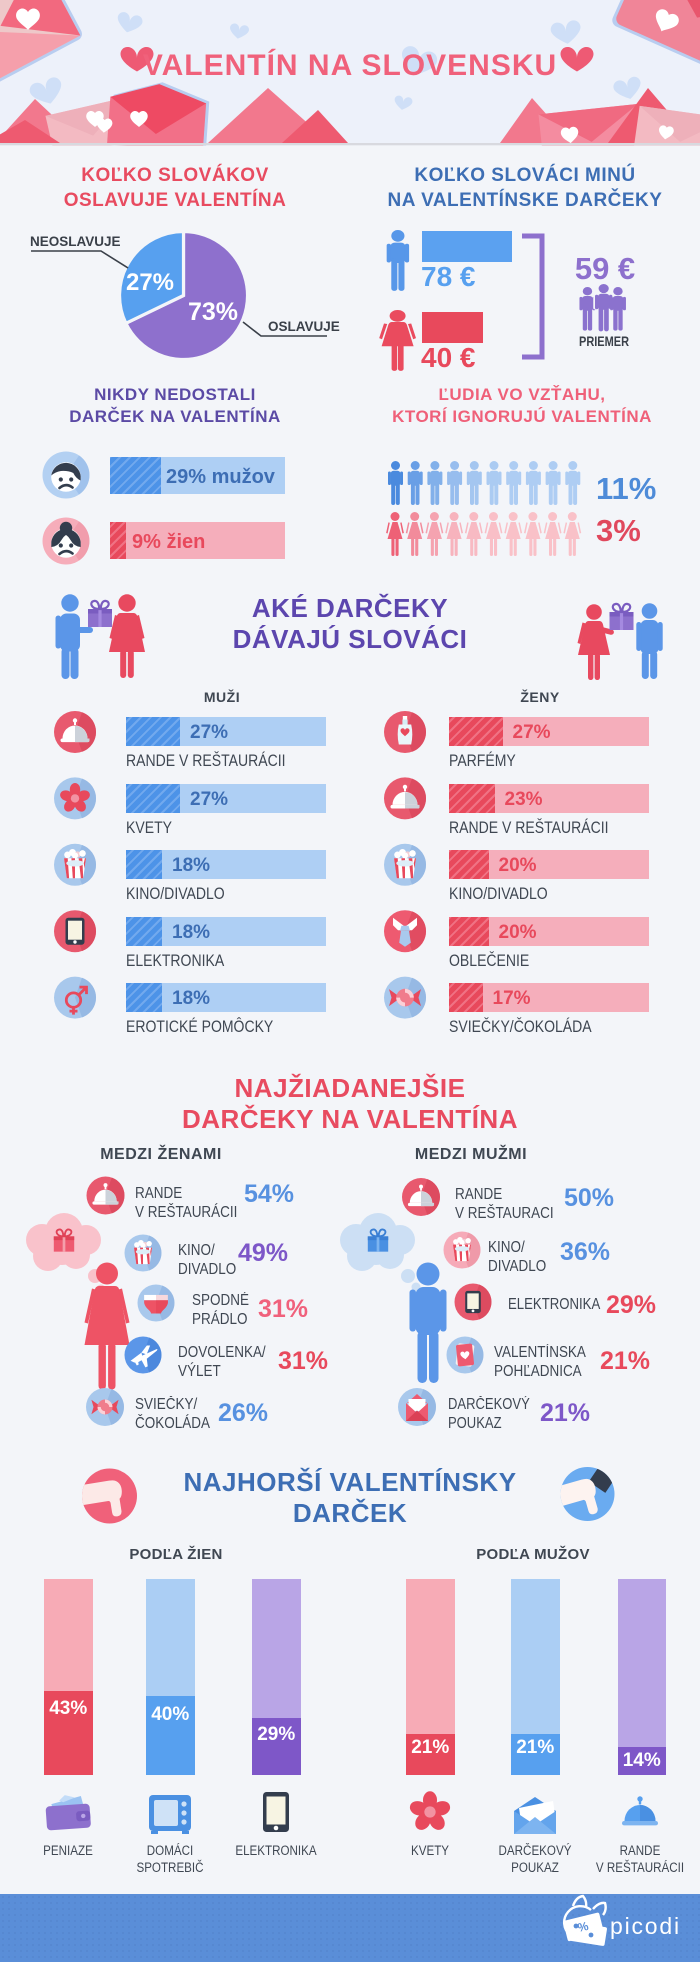 This screenshot has height=1962, width=700. I want to click on svg-text: 11%, so click(626, 488).